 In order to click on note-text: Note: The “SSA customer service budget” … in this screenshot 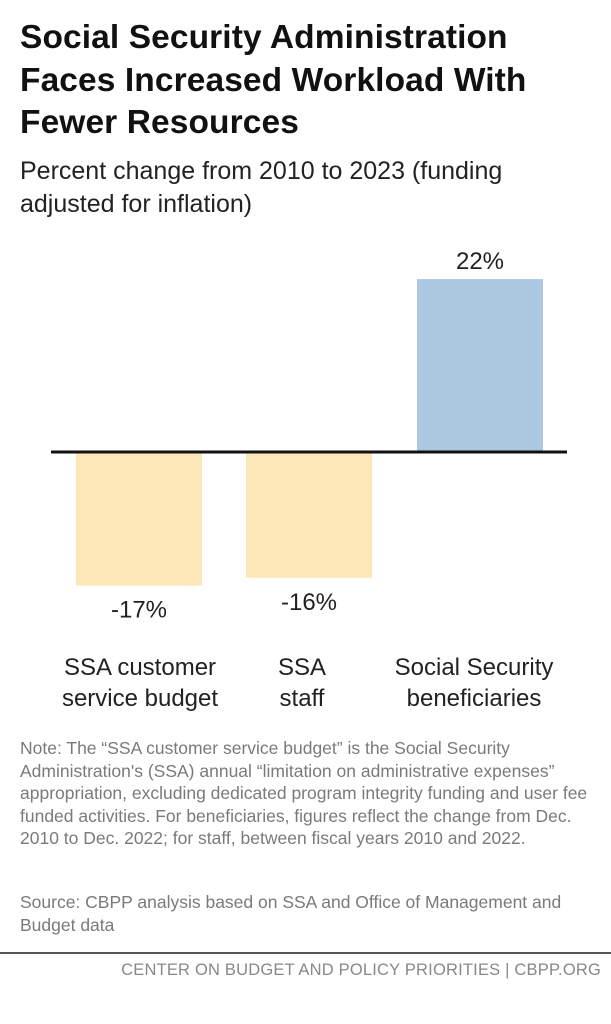, I will do `click(304, 793)`.